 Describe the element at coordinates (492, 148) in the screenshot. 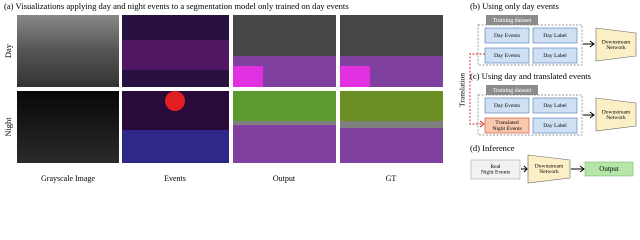

I see `panel-title: (d) Inference` at that location.